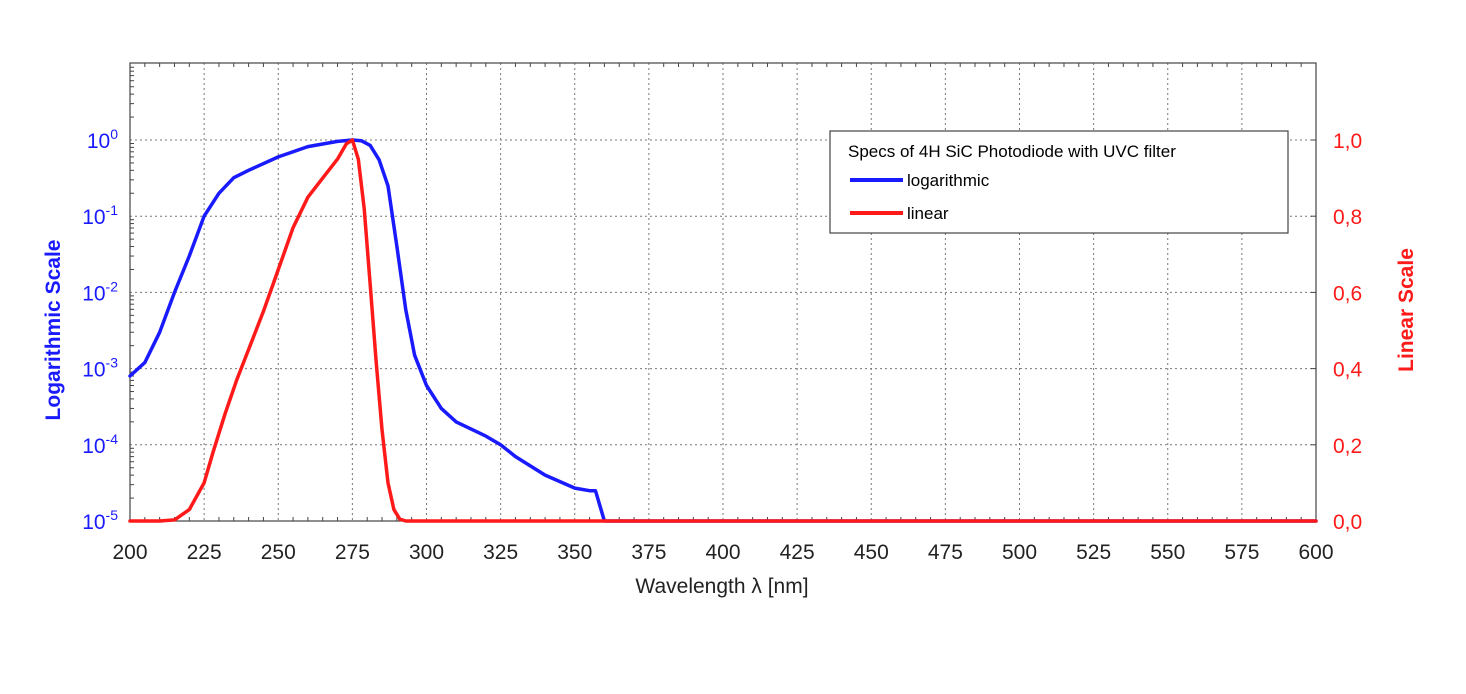 Image resolution: width=1466 pixels, height=694 pixels. What do you see at coordinates (871, 552) in the screenshot?
I see `x-tick-label-450: 450` at bounding box center [871, 552].